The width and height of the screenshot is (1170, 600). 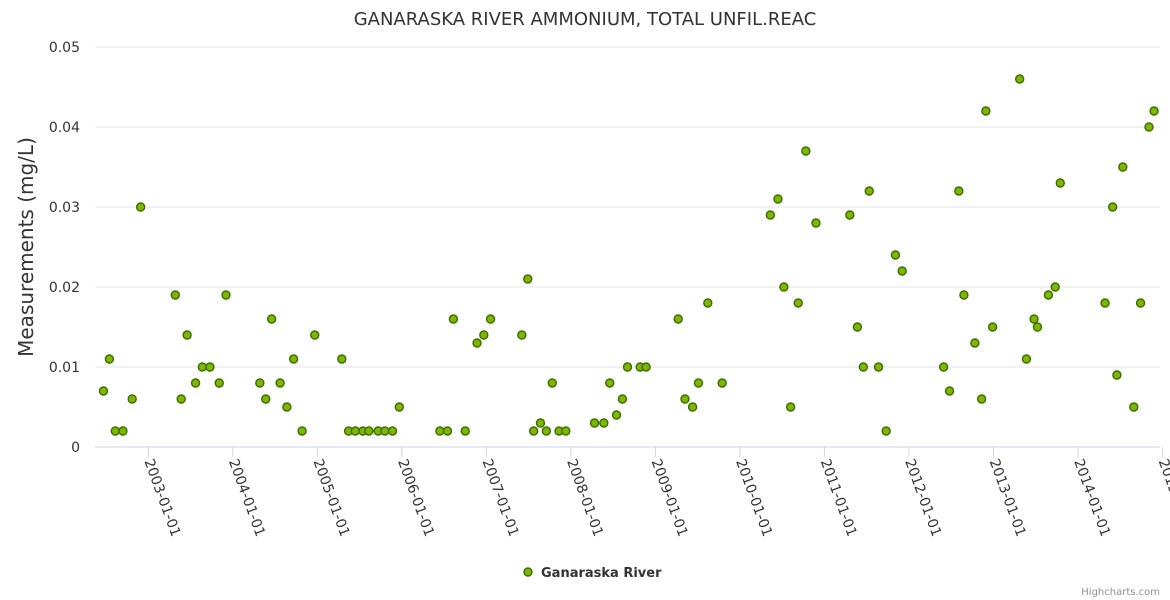 I want to click on credits-link: Highcharts.com, so click(x=1120, y=592).